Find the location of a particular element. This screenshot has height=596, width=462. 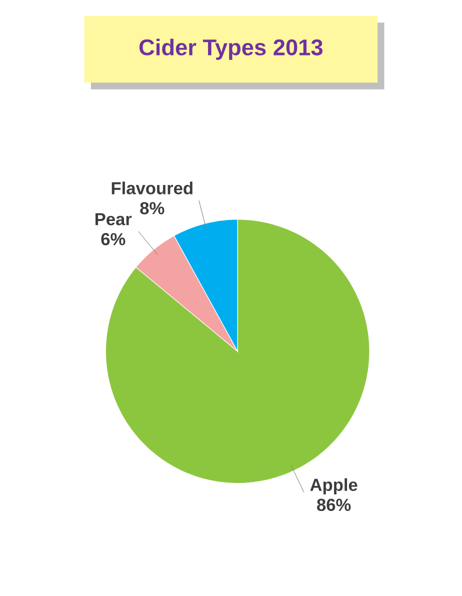

slice-label: Pear is located at coordinates (114, 219).